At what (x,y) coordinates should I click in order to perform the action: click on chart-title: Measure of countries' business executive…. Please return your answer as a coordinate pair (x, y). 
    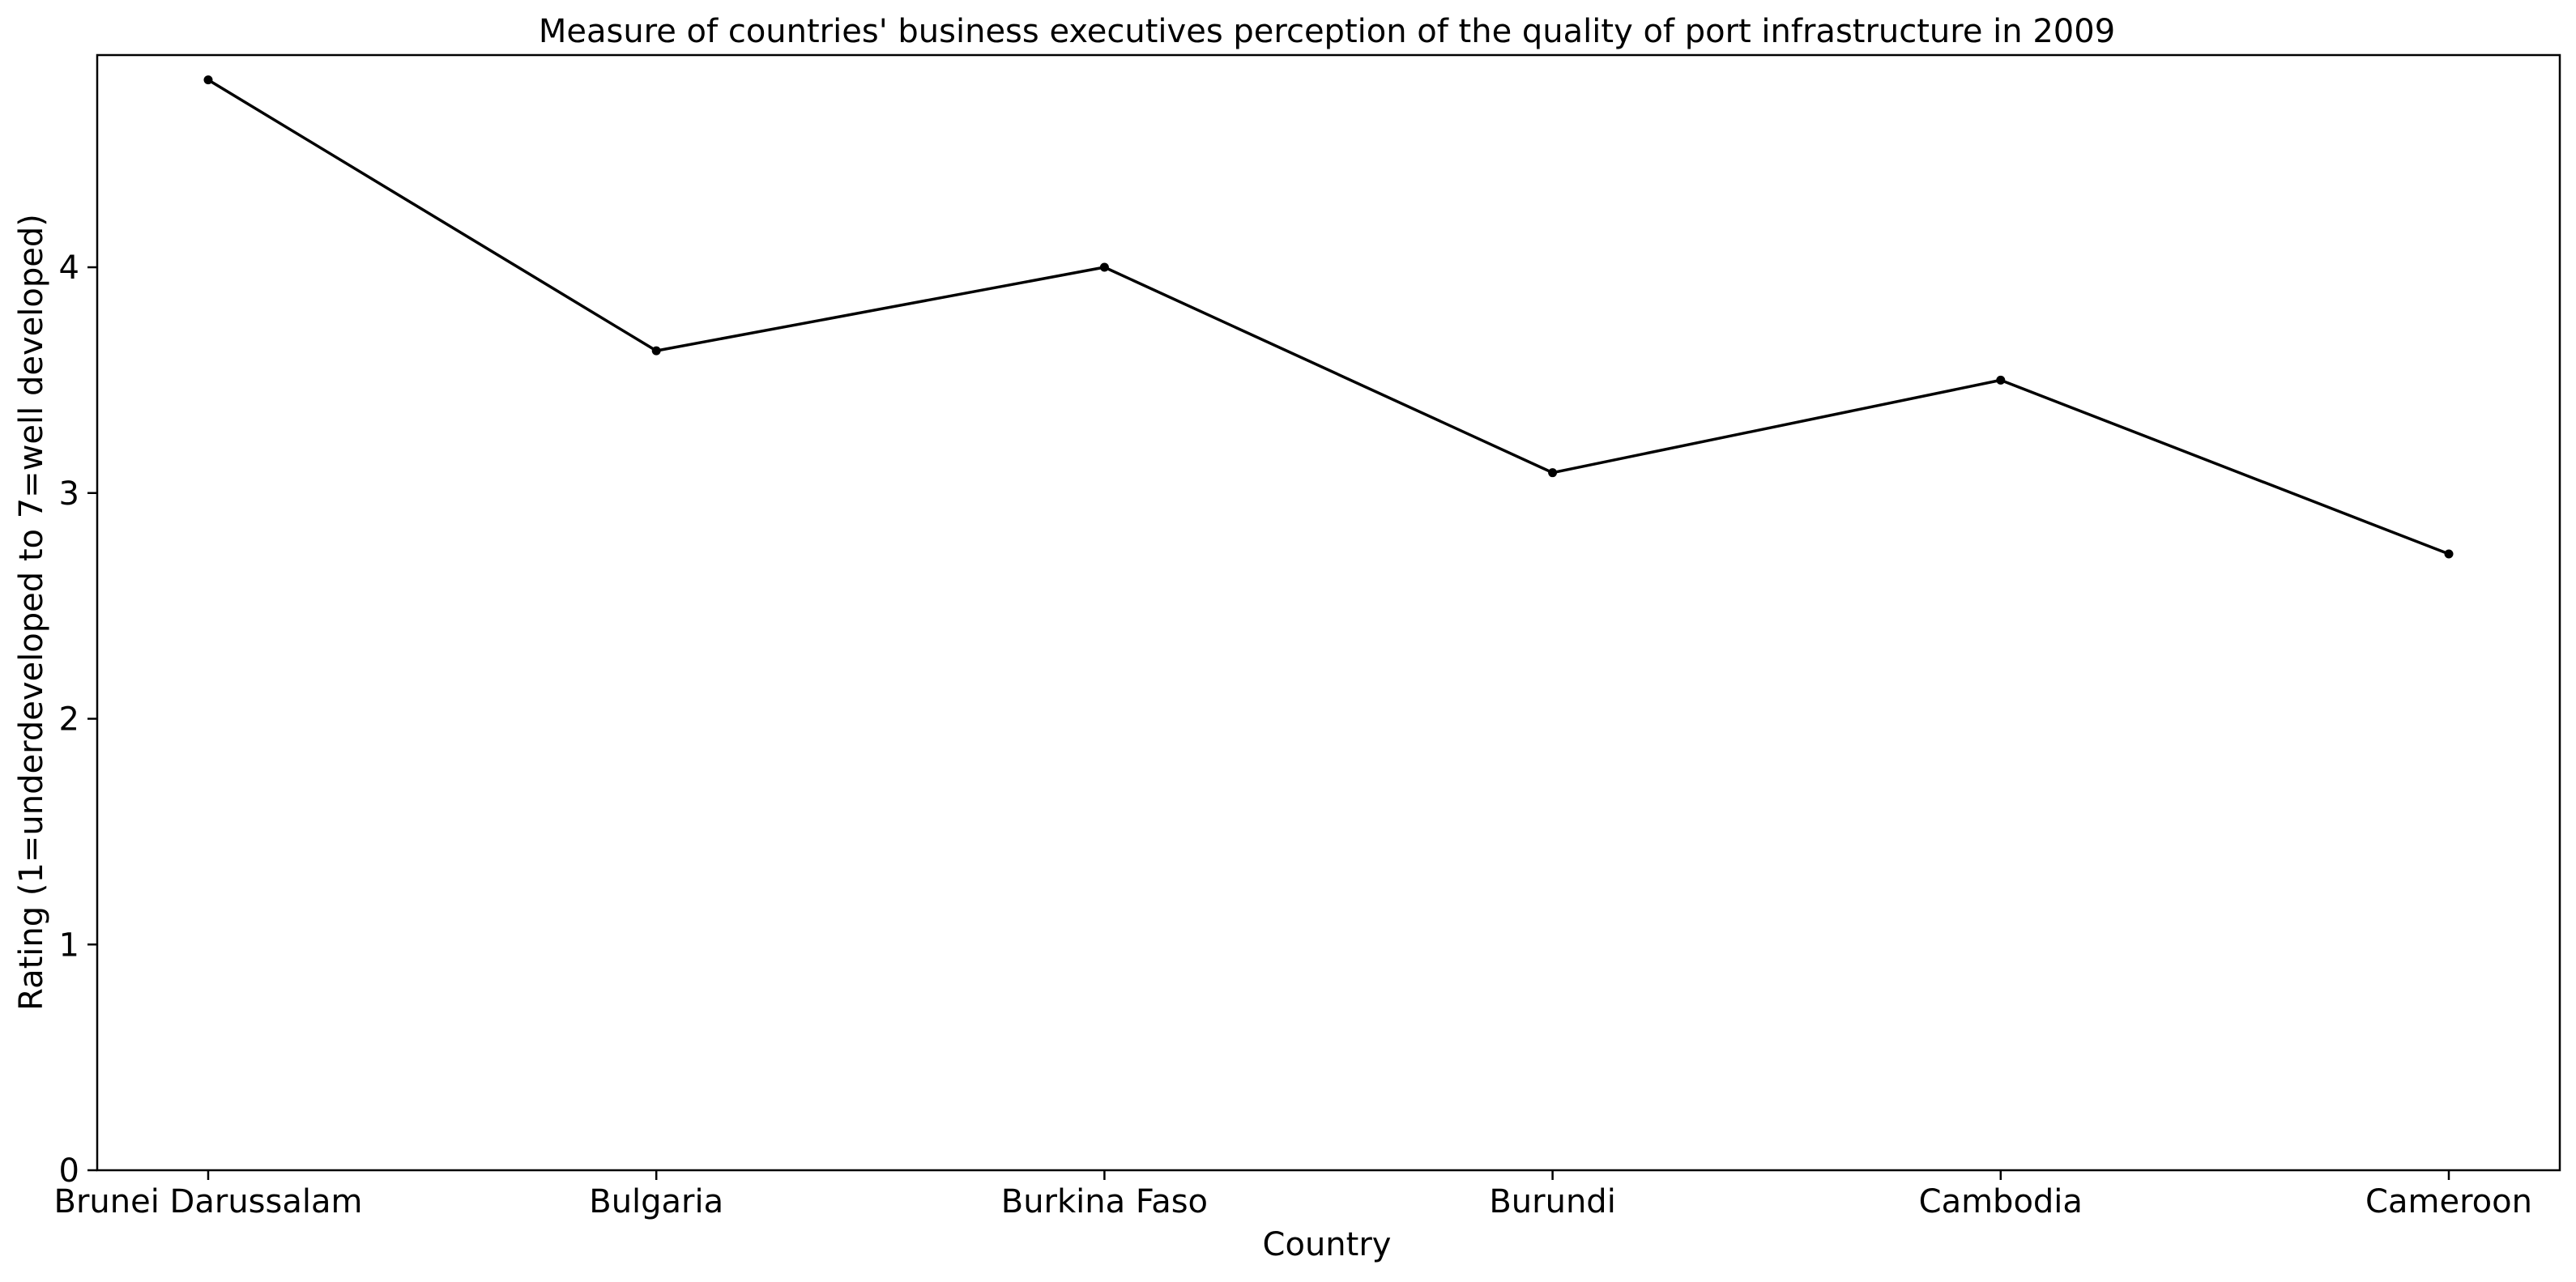
    Looking at the image, I should click on (1327, 31).